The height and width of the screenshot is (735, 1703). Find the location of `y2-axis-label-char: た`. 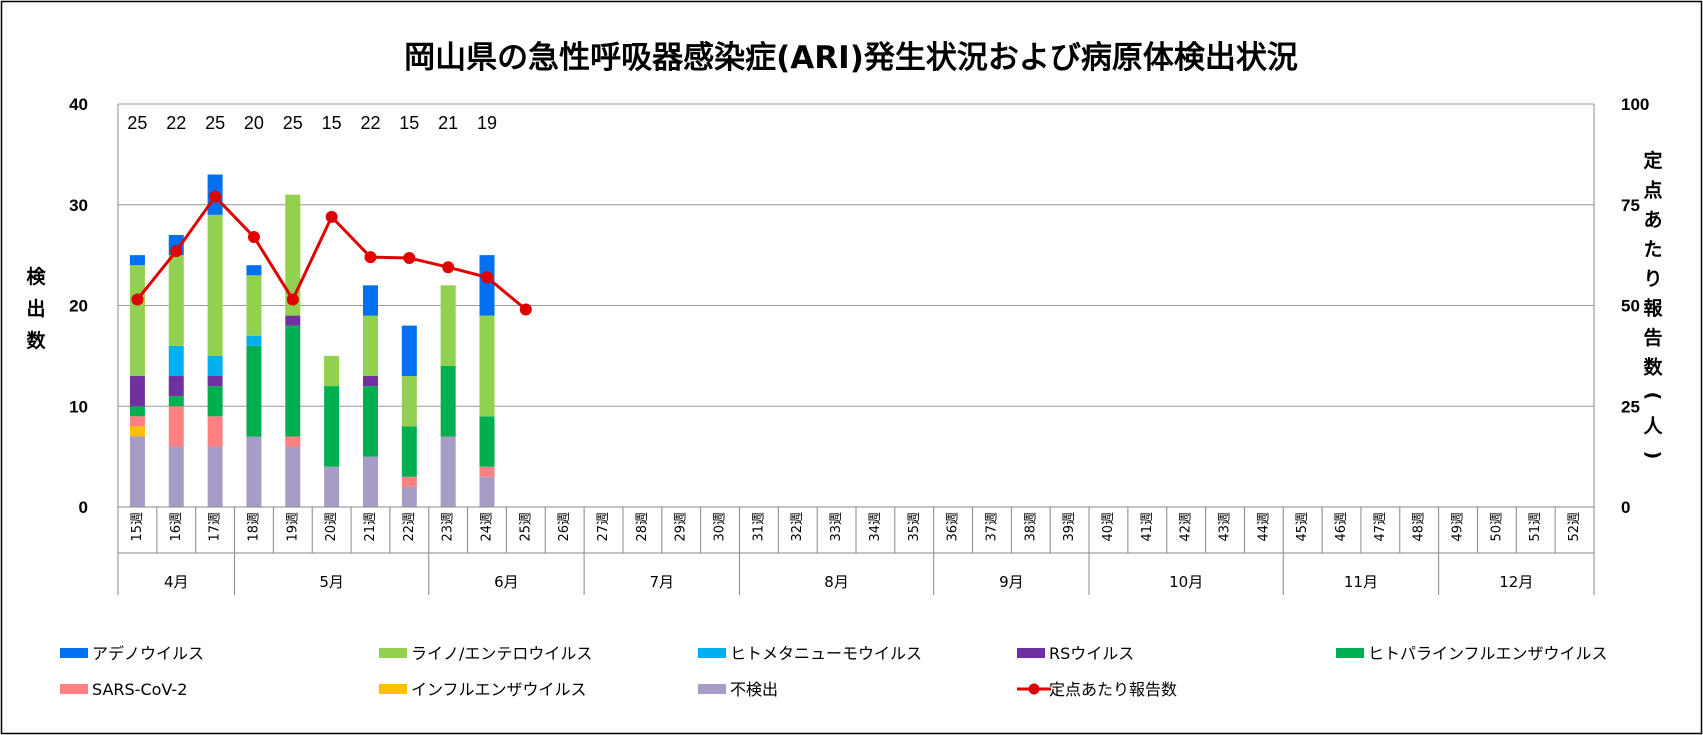

y2-axis-label-char: た is located at coordinates (1652, 250).